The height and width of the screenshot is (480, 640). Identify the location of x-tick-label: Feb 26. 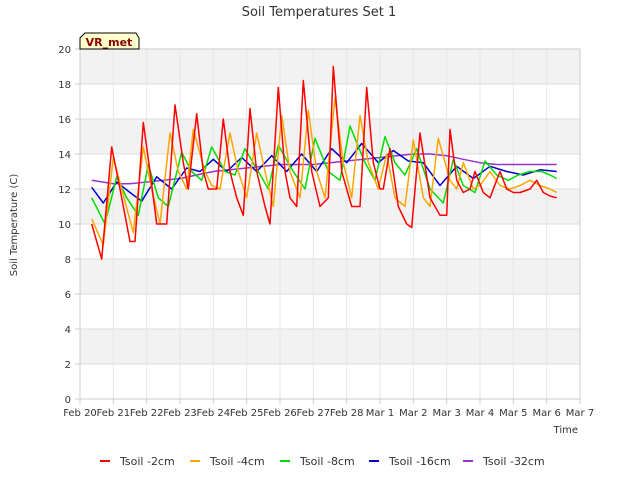
(280, 413).